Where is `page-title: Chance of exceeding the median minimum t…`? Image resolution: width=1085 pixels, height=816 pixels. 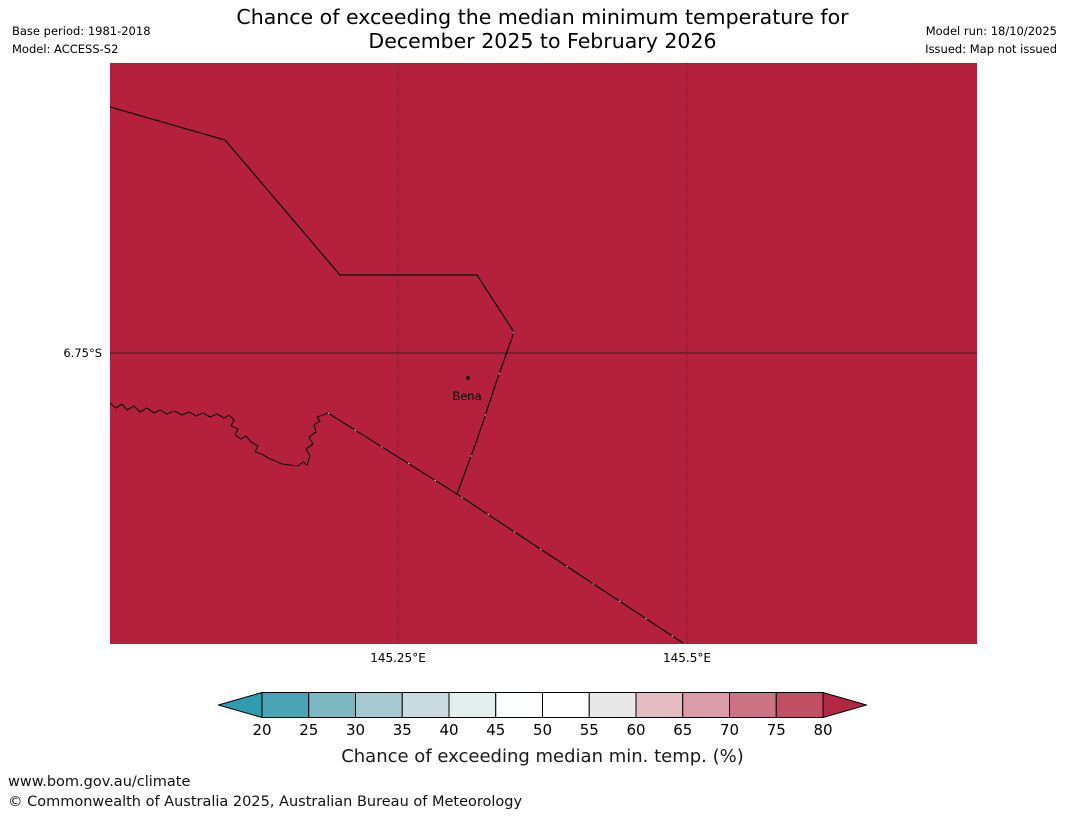 page-title: Chance of exceeding the median minimum t… is located at coordinates (542, 29).